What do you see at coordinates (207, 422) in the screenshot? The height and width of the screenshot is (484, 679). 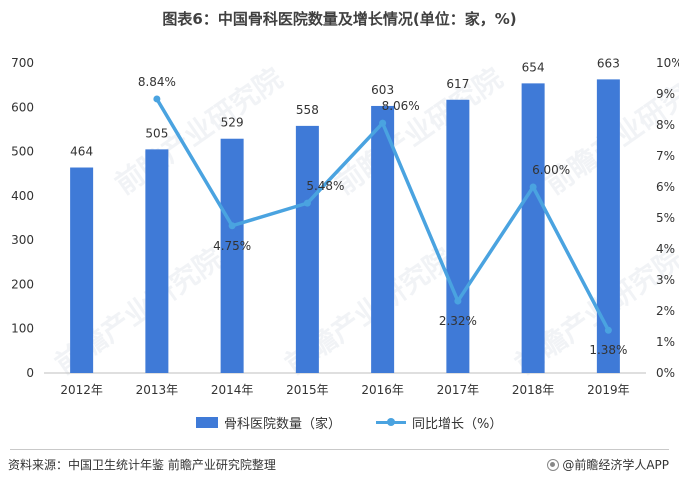 I see `legend-bar-swatch` at bounding box center [207, 422].